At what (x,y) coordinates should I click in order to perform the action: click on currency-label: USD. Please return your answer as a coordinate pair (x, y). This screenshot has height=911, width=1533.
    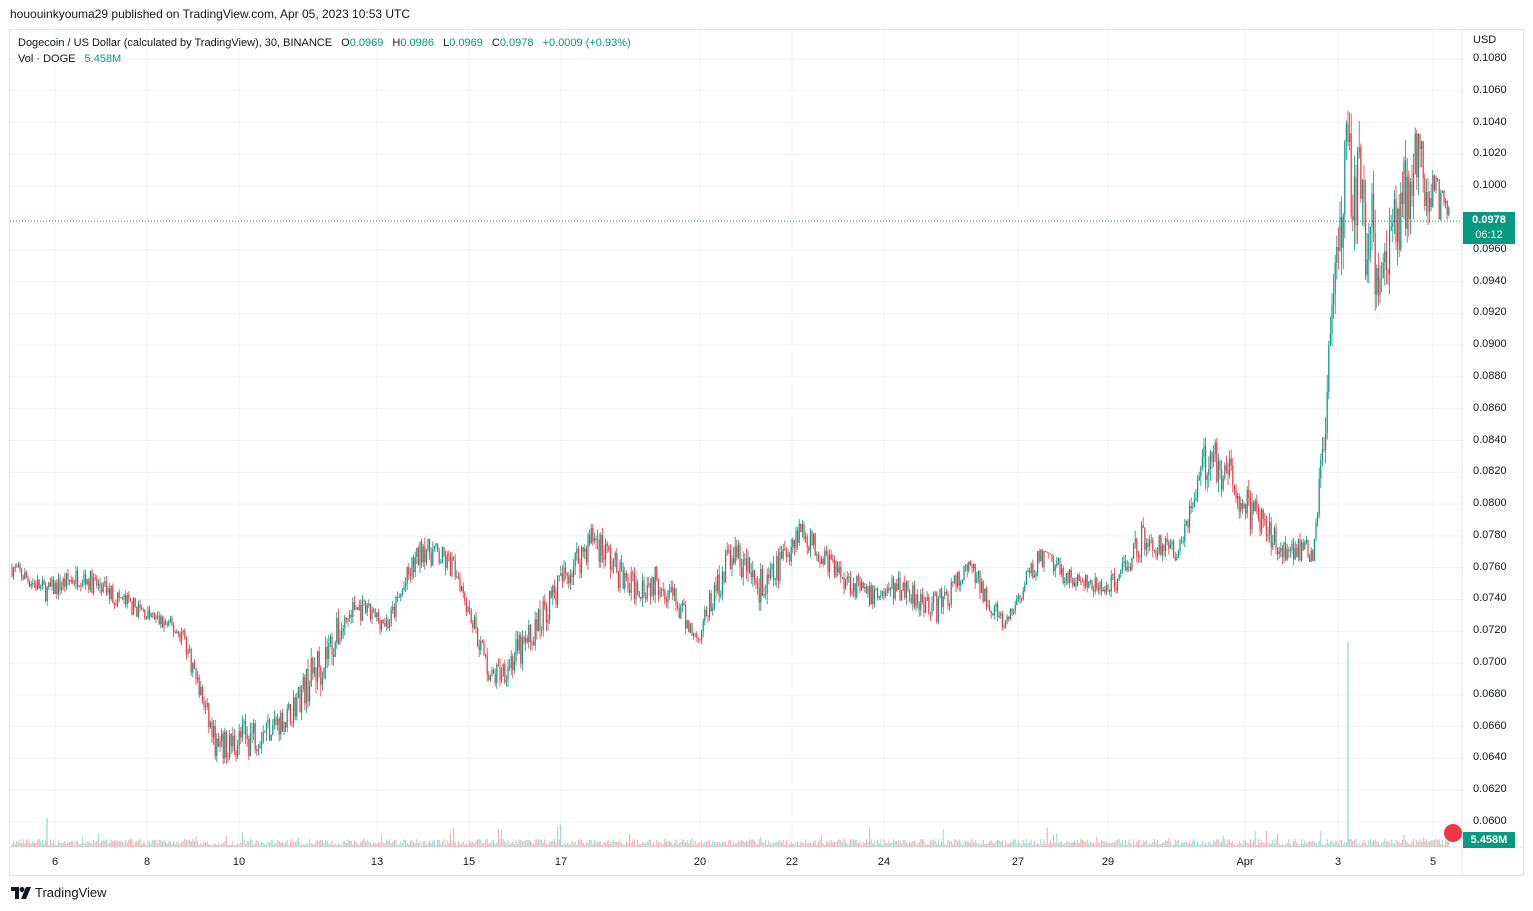
    Looking at the image, I should click on (1485, 40).